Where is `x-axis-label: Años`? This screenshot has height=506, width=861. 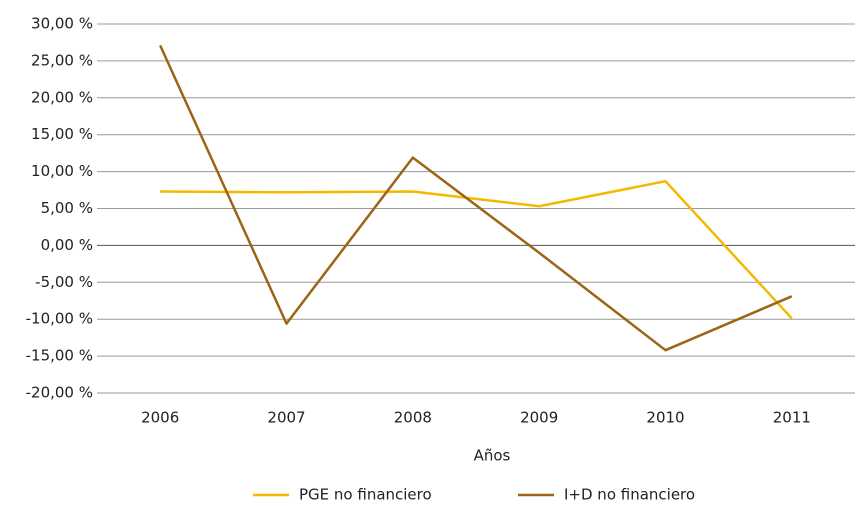 x-axis-label: Años is located at coordinates (492, 456).